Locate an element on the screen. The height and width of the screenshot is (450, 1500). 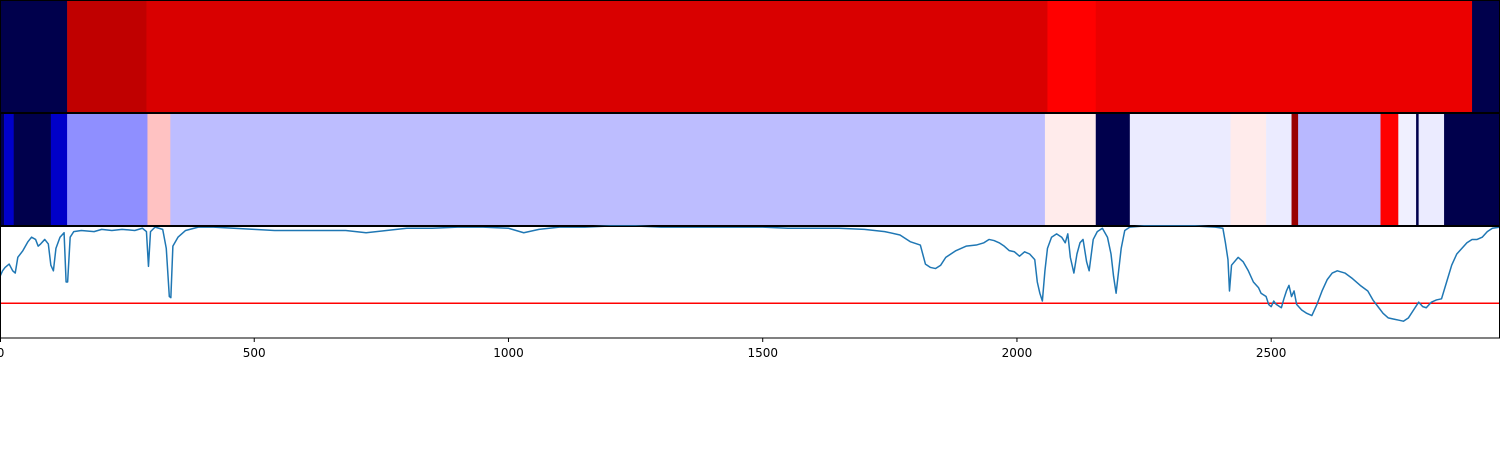
x-tick-label-2: 1000 is located at coordinates (508, 353).